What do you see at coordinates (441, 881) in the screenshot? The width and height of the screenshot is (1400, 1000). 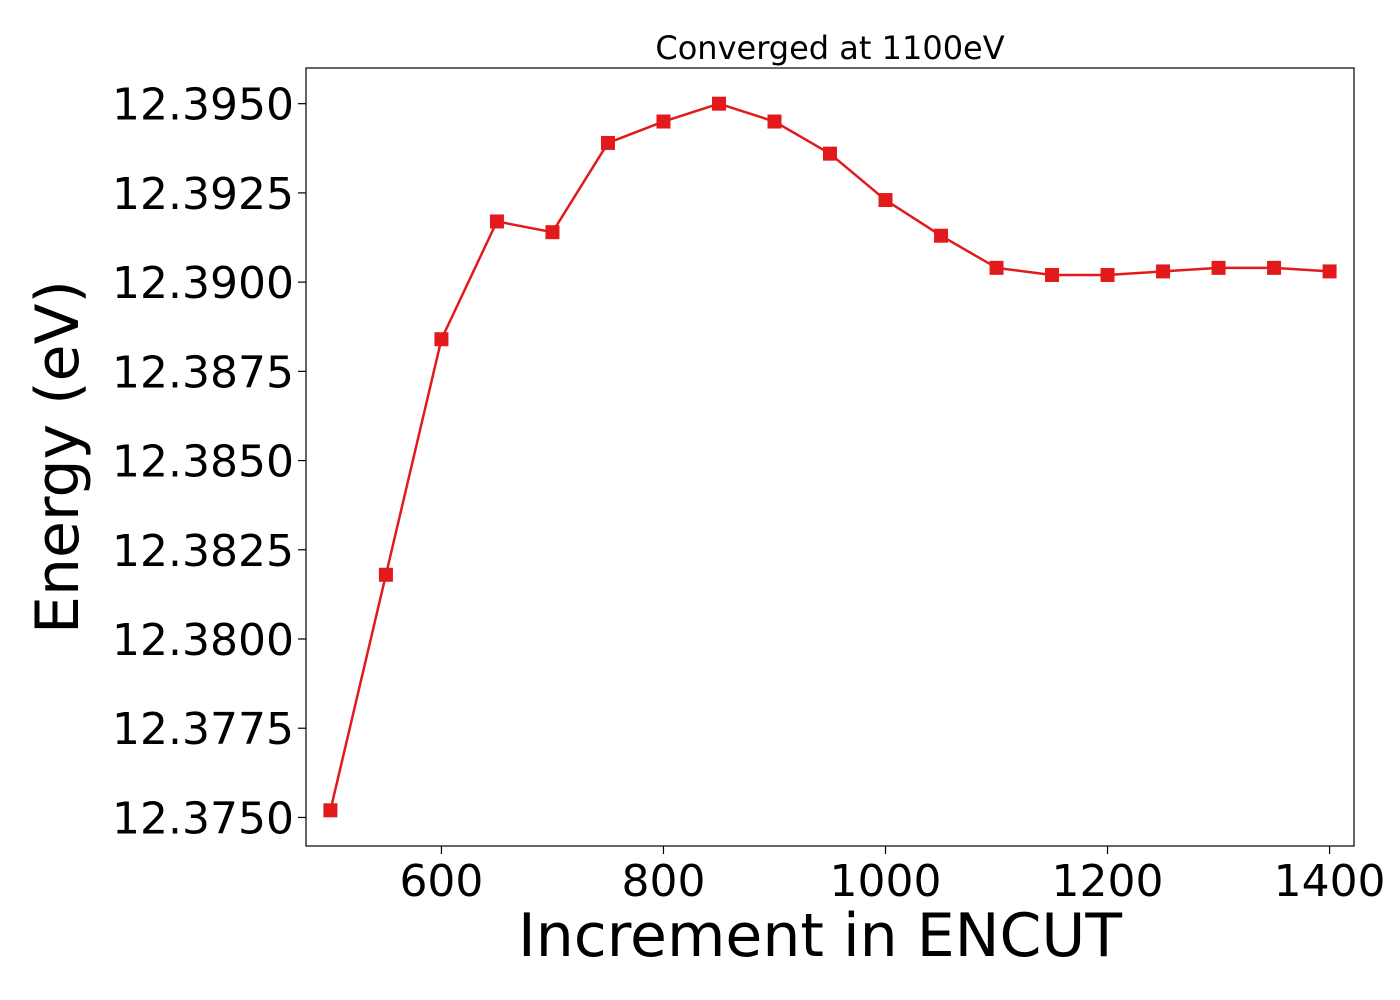 I see `x-tick-label: 600` at bounding box center [441, 881].